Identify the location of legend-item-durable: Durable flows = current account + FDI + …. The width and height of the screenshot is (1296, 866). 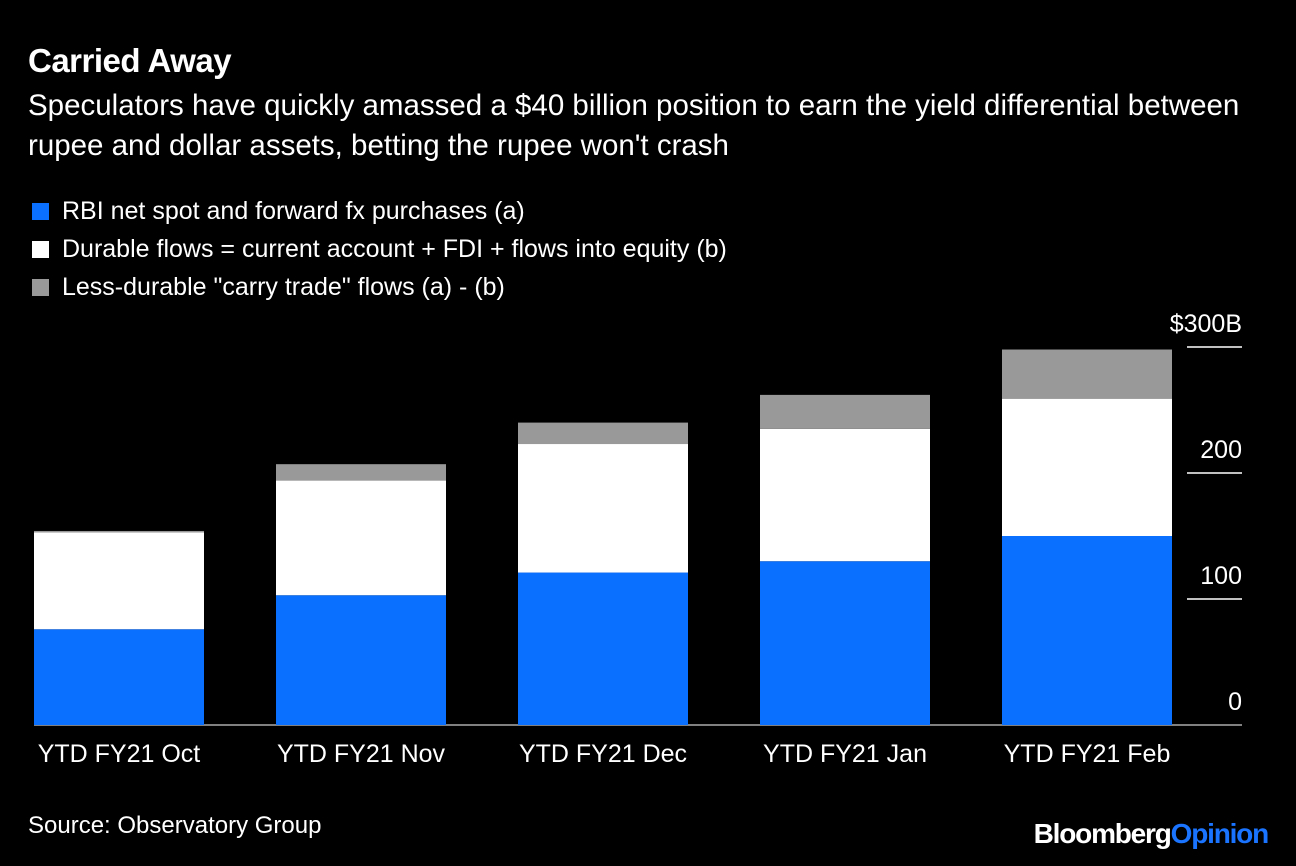
(379, 249).